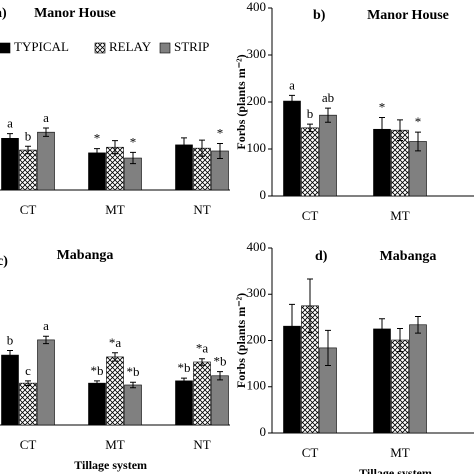 The width and height of the screenshot is (474, 474). I want to click on panel-label: d), so click(321, 256).